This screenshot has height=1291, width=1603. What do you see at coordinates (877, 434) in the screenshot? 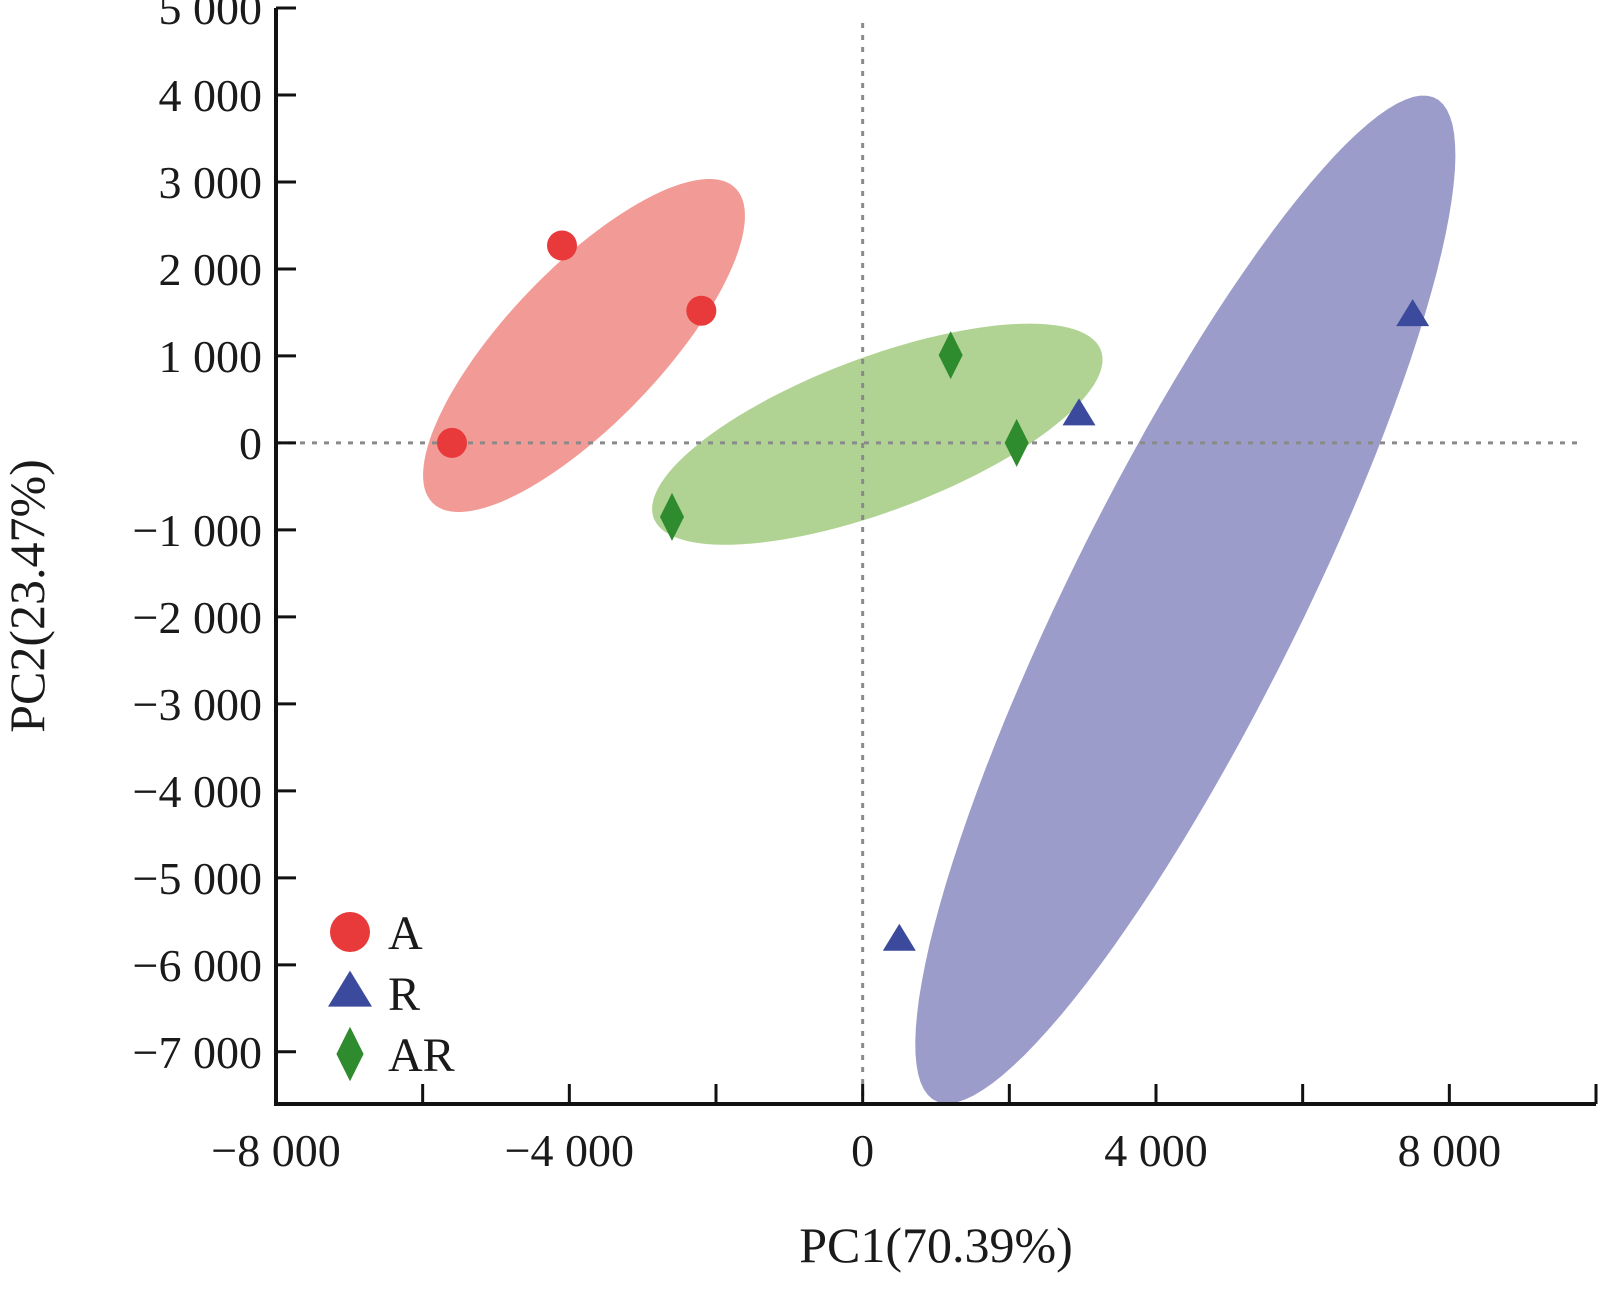
I see `ellipse-ar` at bounding box center [877, 434].